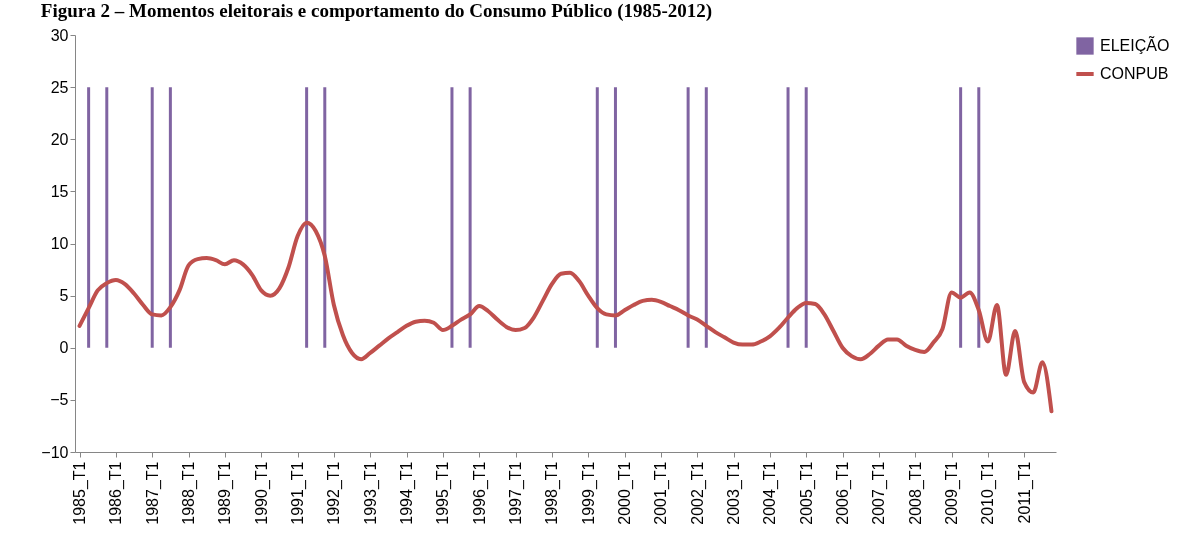 The width and height of the screenshot is (1201, 536). I want to click on x-tick-label: 2007_T1, so click(879, 493).